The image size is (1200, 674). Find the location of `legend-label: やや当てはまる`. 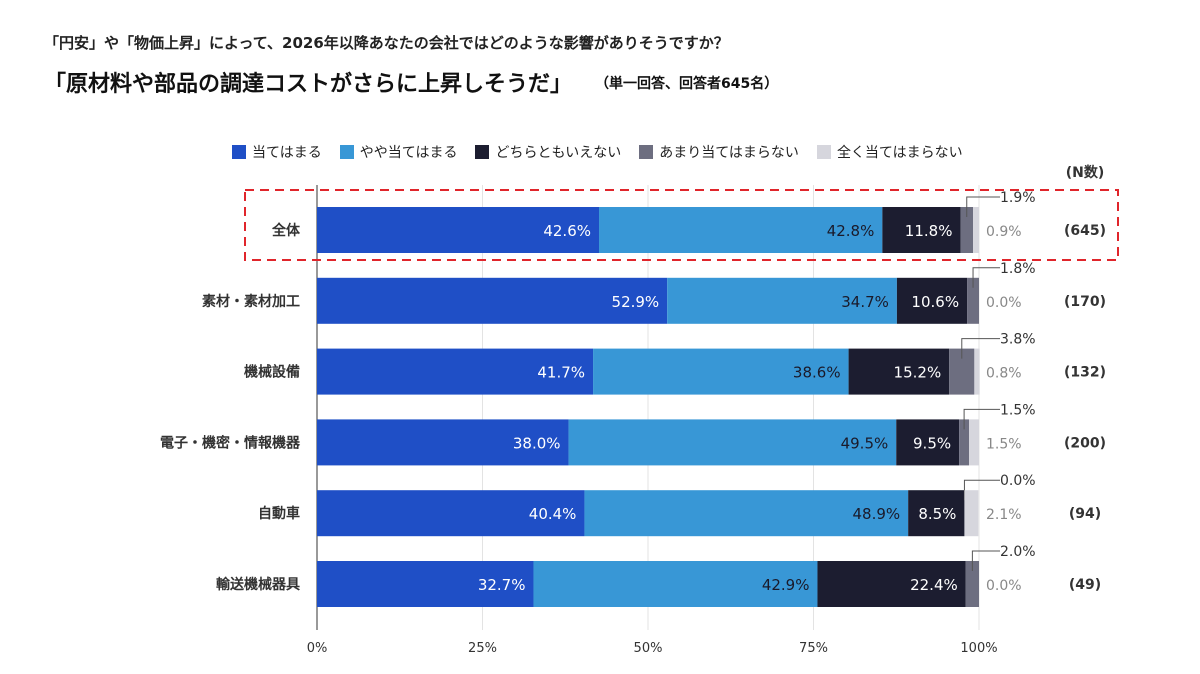

legend-label: やや当てはまる is located at coordinates (408, 153).